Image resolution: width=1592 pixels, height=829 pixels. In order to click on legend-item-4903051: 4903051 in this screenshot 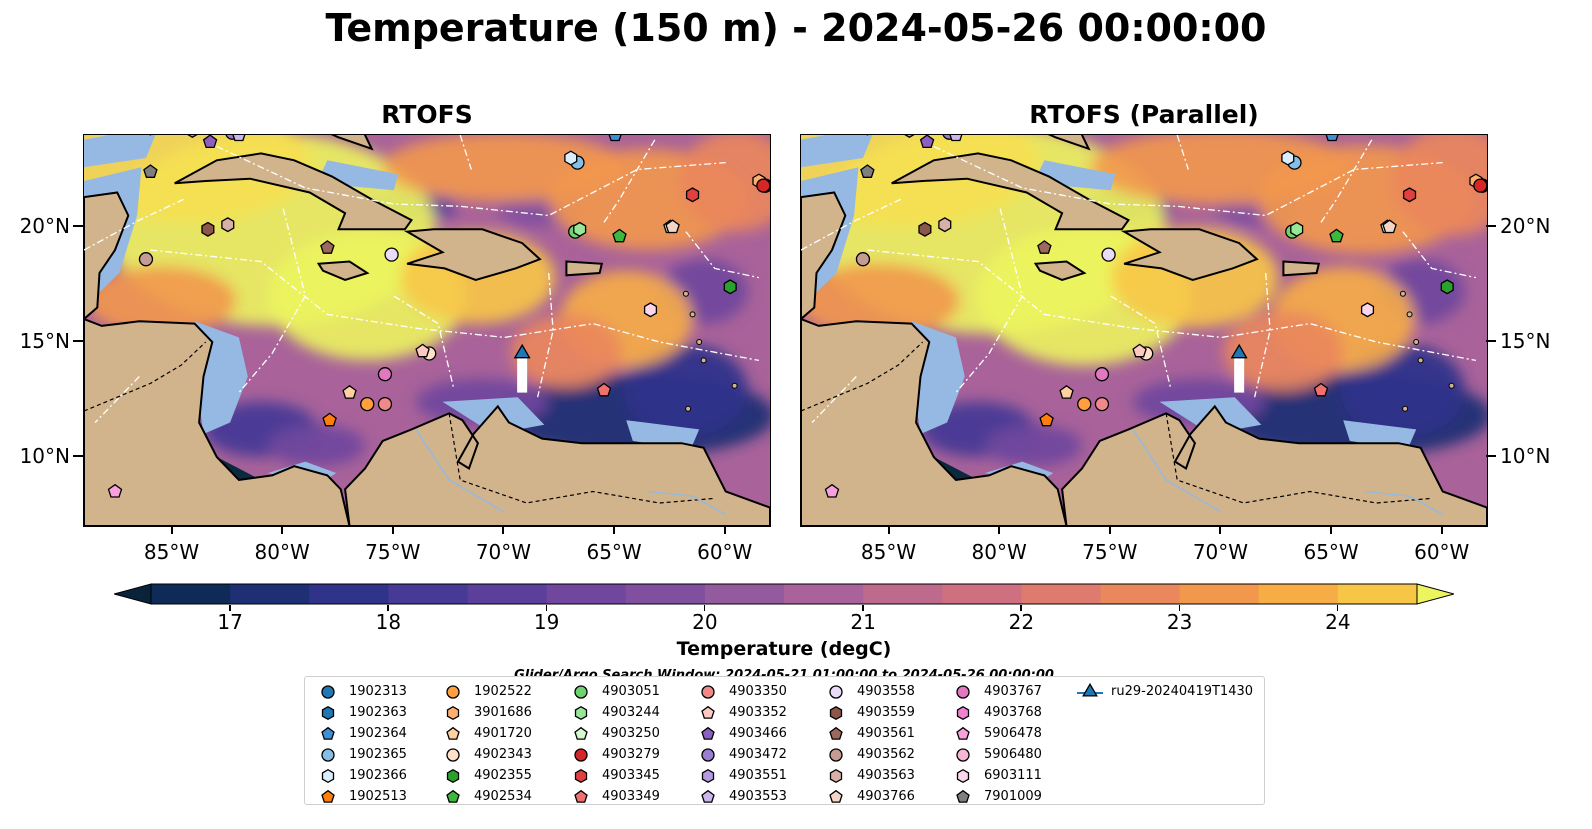, I will do `click(614, 691)`.